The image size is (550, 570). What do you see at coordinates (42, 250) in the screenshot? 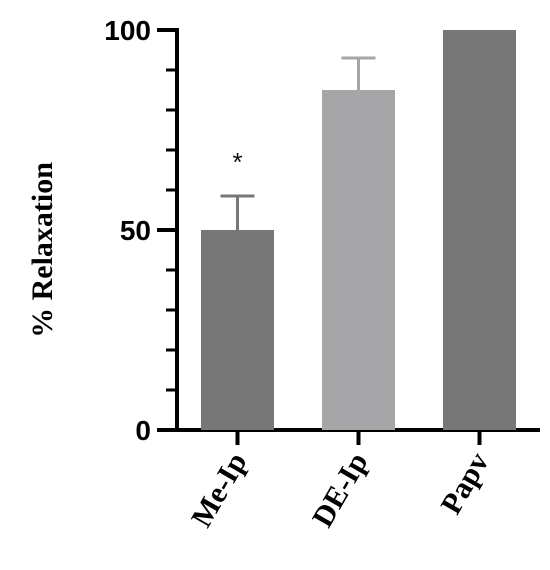
I see `y-axis-label: % Relaxation` at bounding box center [42, 250].